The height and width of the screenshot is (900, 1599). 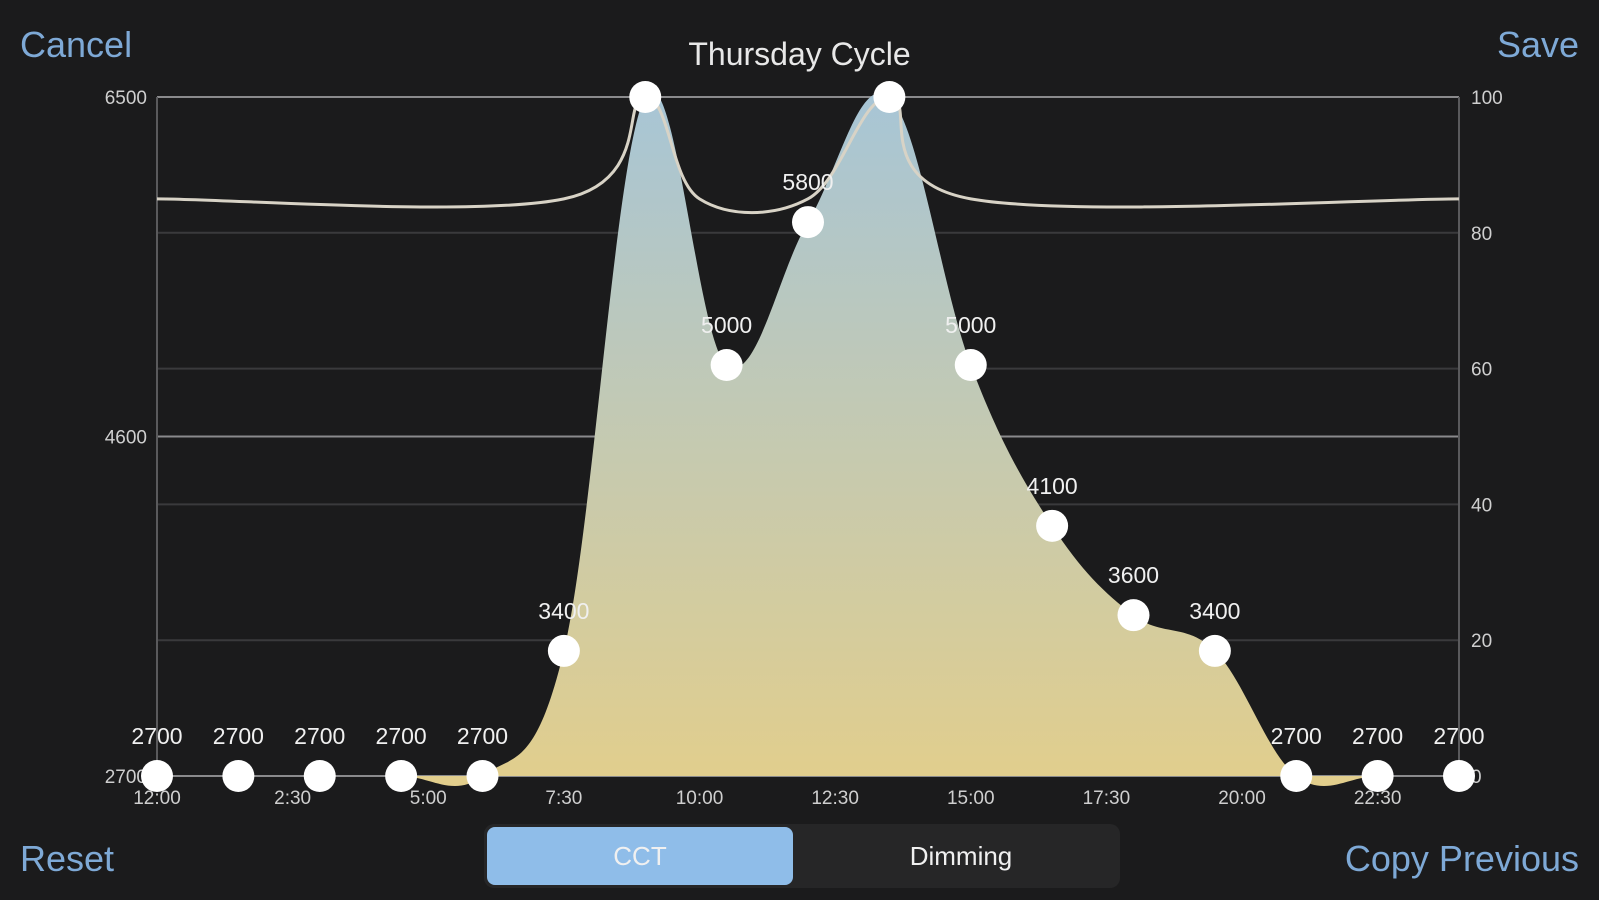 What do you see at coordinates (1537, 44) in the screenshot?
I see `save-button: Save` at bounding box center [1537, 44].